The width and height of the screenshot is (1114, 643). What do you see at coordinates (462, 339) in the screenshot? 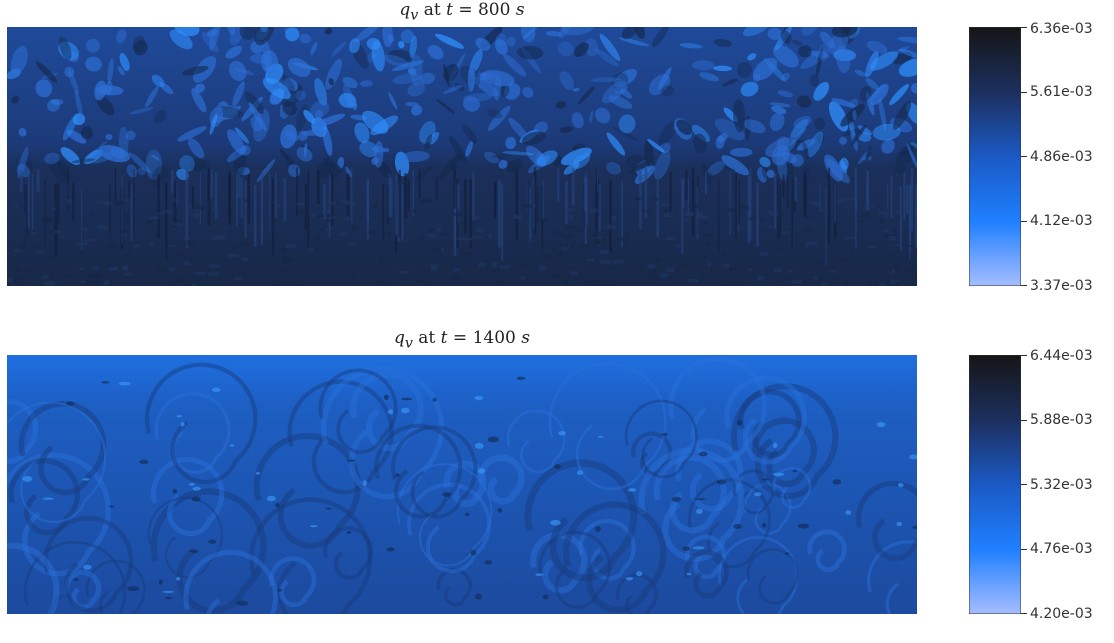
I see `plot-title-1400: qv at t = 1400 s` at bounding box center [462, 339].